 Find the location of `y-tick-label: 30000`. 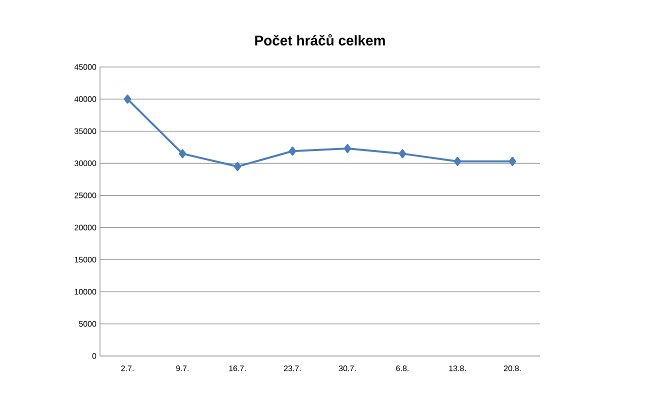

y-tick-label: 30000 is located at coordinates (85, 163).